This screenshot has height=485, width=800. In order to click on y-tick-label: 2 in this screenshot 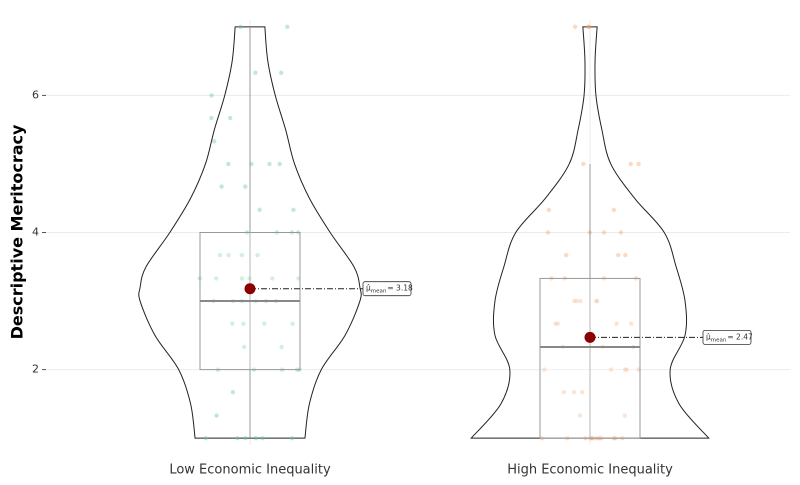, I will do `click(35, 369)`.